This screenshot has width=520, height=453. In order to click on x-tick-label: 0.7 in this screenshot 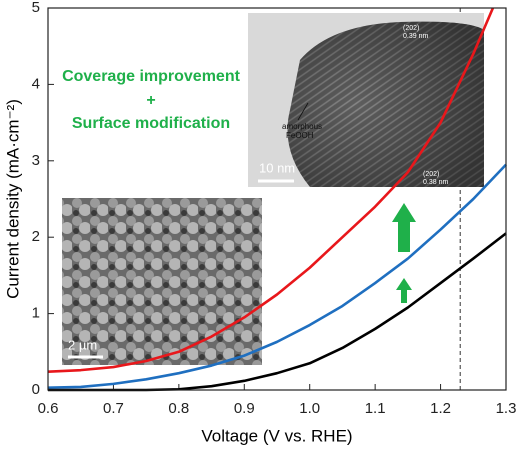, I will do `click(113, 408)`.